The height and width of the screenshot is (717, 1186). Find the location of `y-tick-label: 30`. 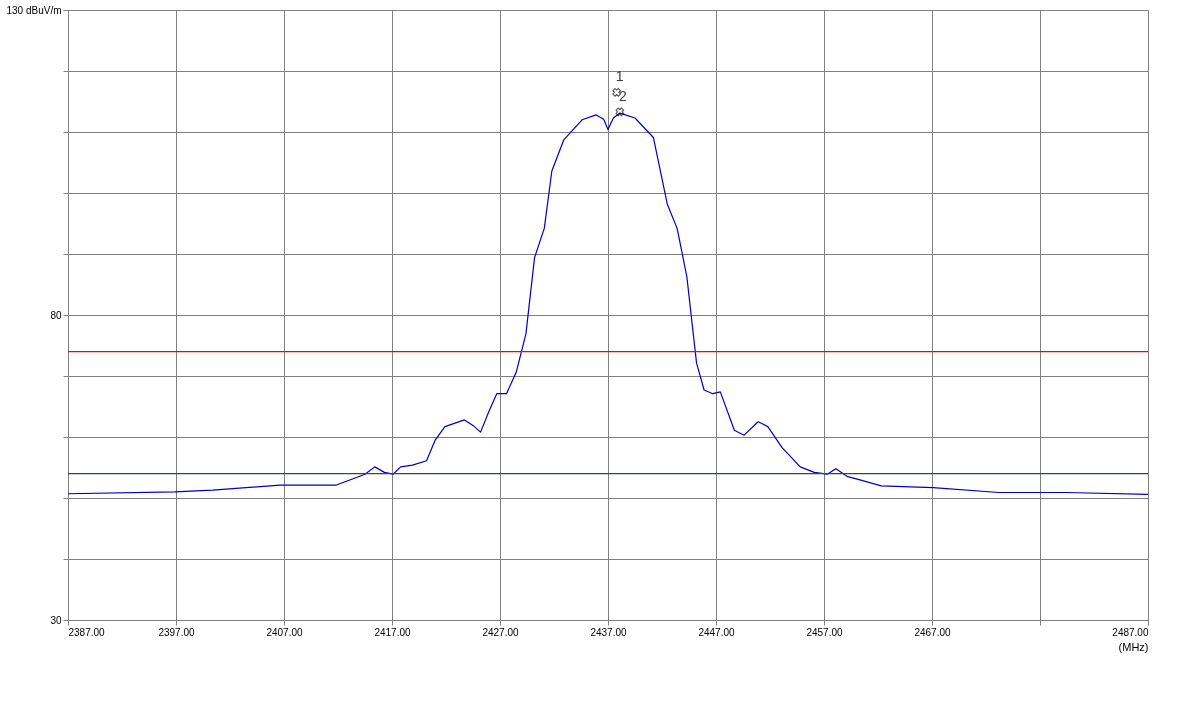

y-tick-label: 30 is located at coordinates (56, 620).